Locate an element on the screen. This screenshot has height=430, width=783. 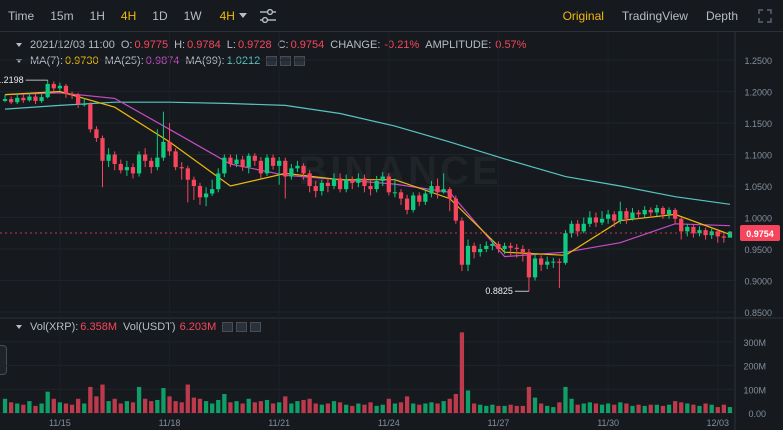
ma-visibility-icon is located at coordinates (286, 61).